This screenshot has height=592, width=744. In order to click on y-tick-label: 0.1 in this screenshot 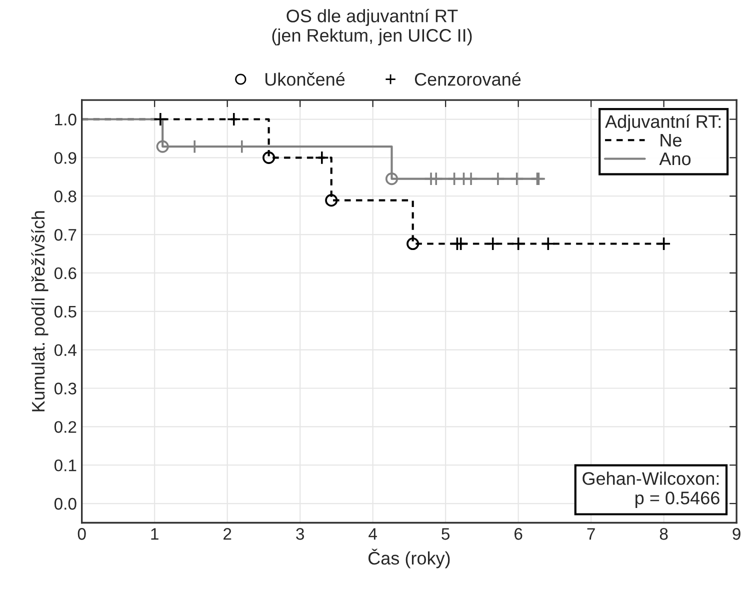, I will do `click(65, 466)`.